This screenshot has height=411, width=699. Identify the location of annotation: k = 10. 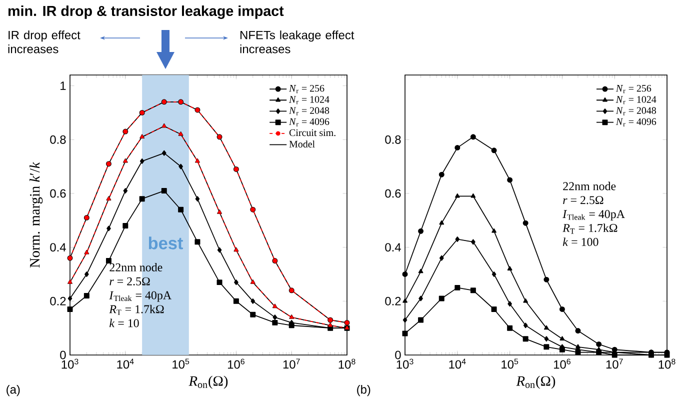
(124, 323).